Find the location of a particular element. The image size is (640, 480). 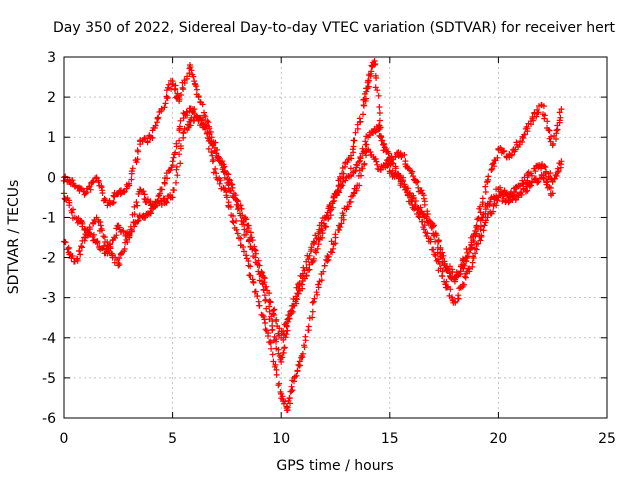

y-tick-labels: -6 -5 -4 -3 -2 -1 0 1 2 3 is located at coordinates (49, 238).